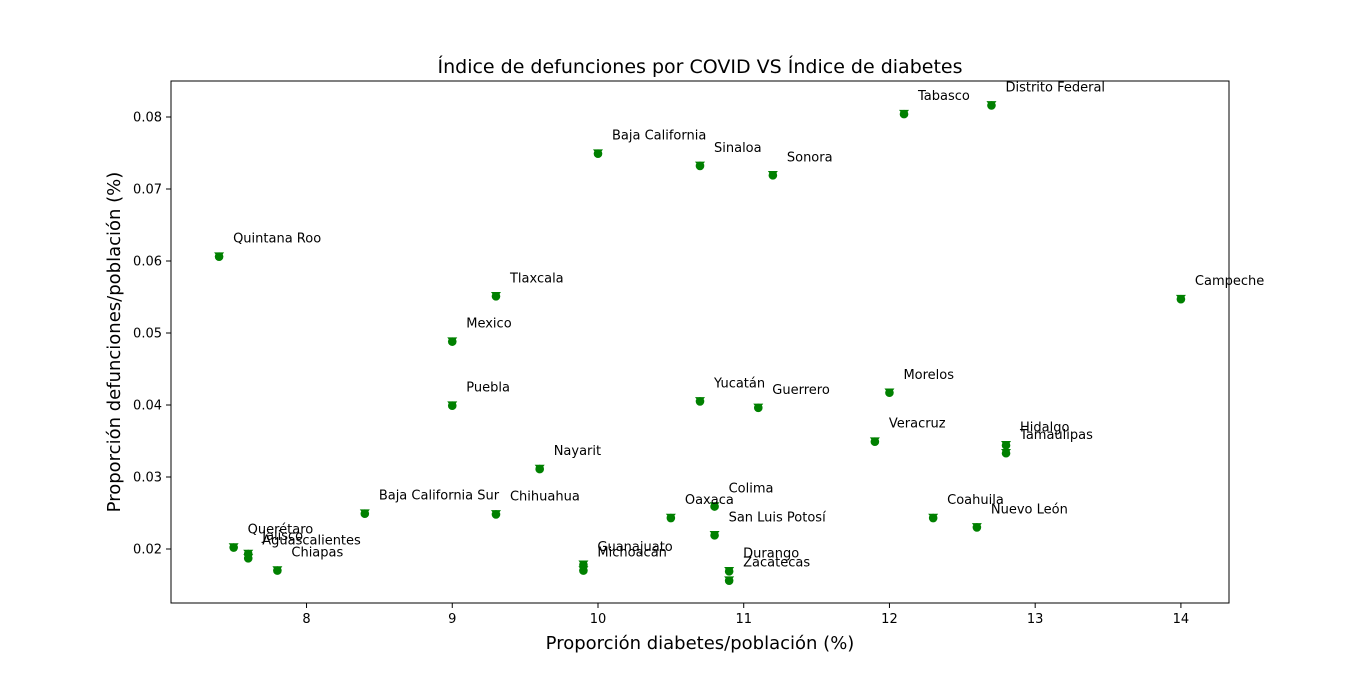  What do you see at coordinates (488, 324) in the screenshot?
I see `point-label: Mexico` at bounding box center [488, 324].